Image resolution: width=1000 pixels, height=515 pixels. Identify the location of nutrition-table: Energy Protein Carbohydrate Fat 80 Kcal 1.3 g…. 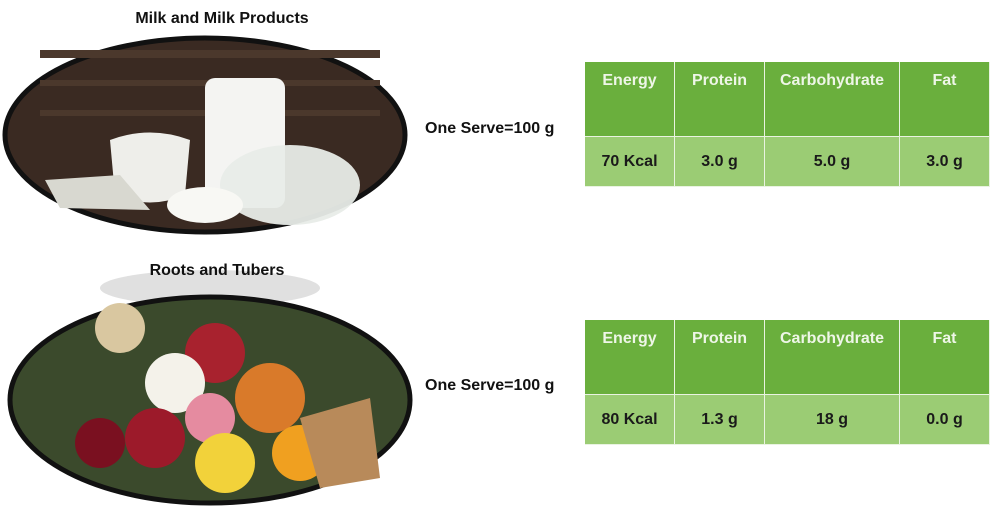
(787, 382).